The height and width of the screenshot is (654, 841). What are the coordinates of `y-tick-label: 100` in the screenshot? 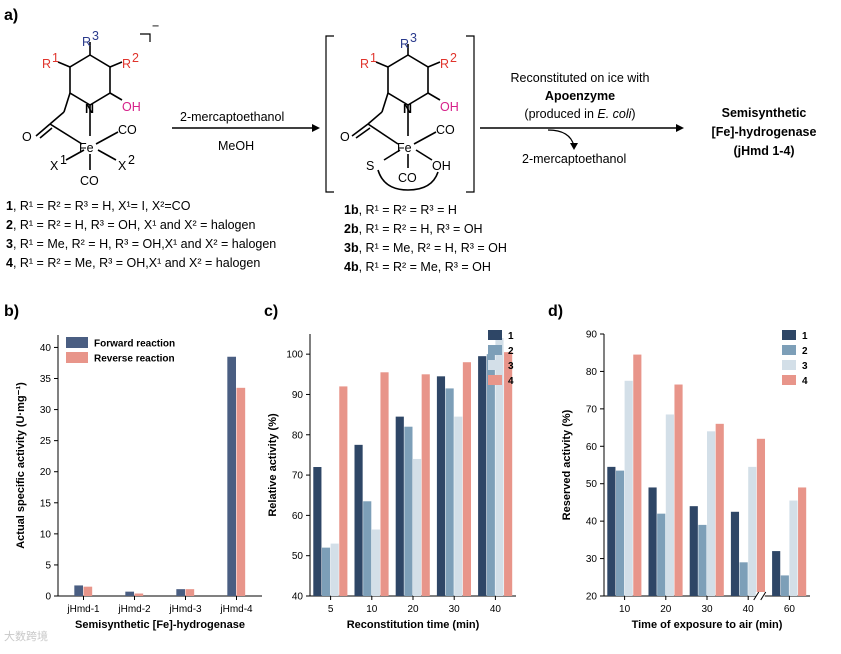 It's located at (294, 355).